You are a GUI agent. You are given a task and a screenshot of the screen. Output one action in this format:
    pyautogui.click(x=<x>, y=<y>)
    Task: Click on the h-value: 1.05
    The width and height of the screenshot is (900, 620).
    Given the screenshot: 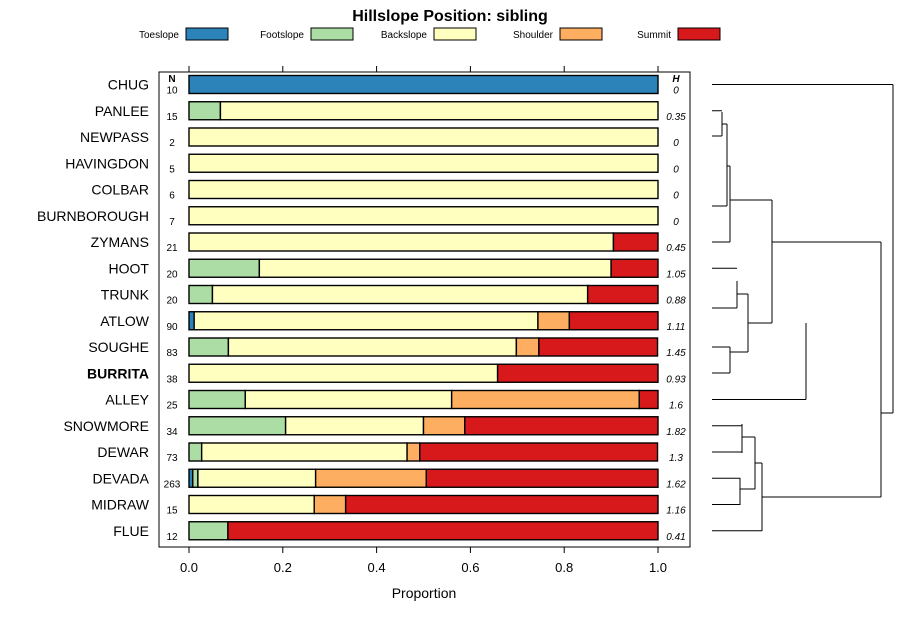 What is the action you would take?
    pyautogui.click(x=676, y=274)
    